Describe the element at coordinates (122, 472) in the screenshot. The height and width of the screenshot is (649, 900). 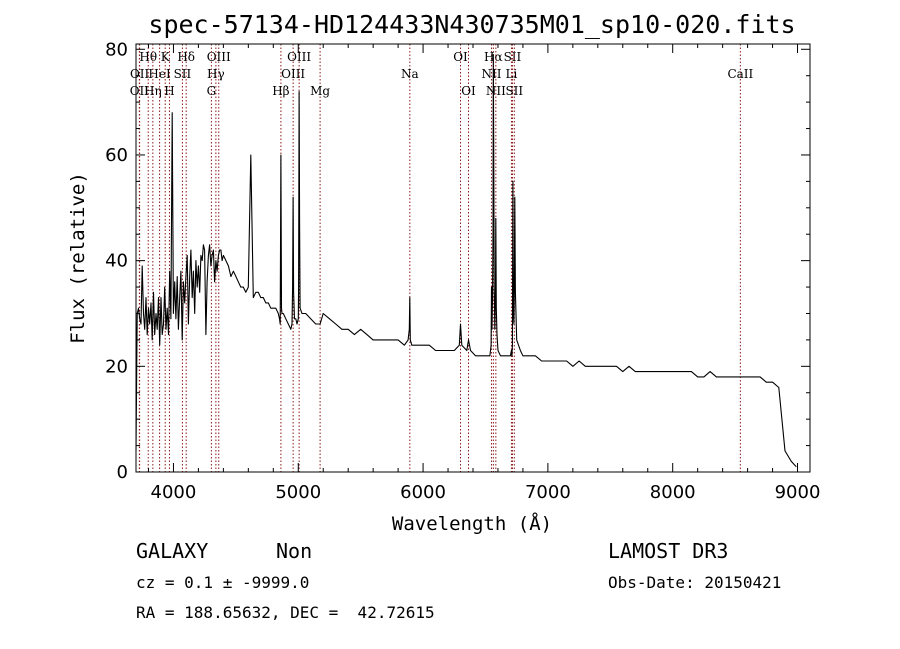
I see `y-tick-label-0: 0` at that location.